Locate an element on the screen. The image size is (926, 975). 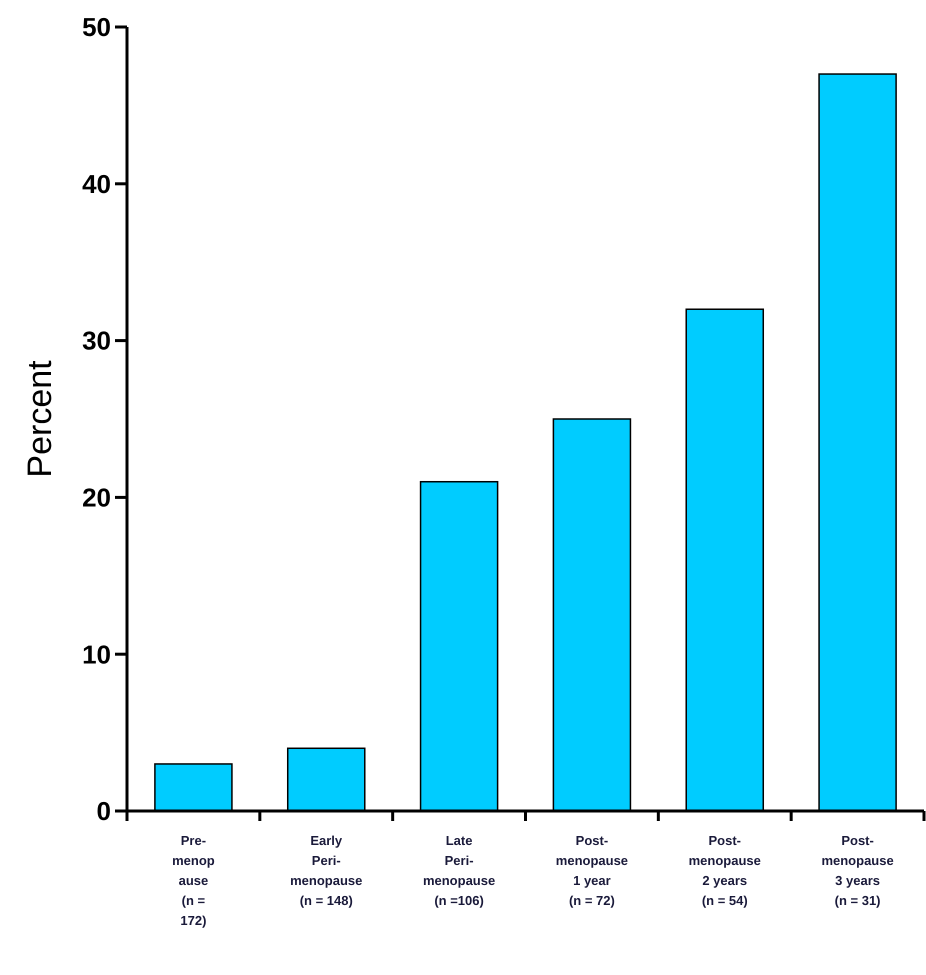
x-tick-label: Late Peri- menopause (n =106) is located at coordinates (459, 870).